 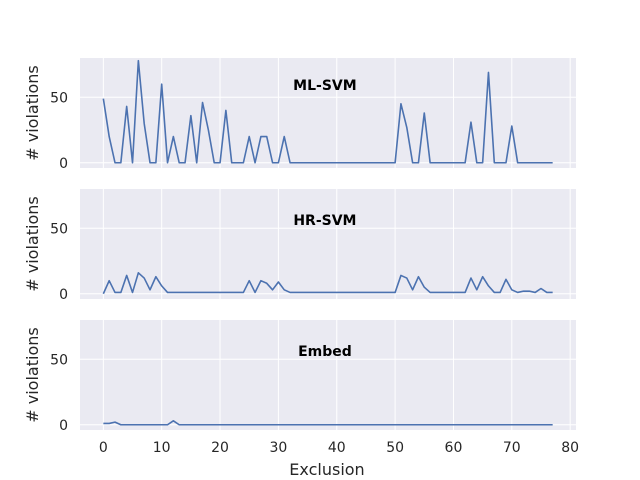 What do you see at coordinates (220, 448) in the screenshot?
I see `x-tick-label: 20` at bounding box center [220, 448].